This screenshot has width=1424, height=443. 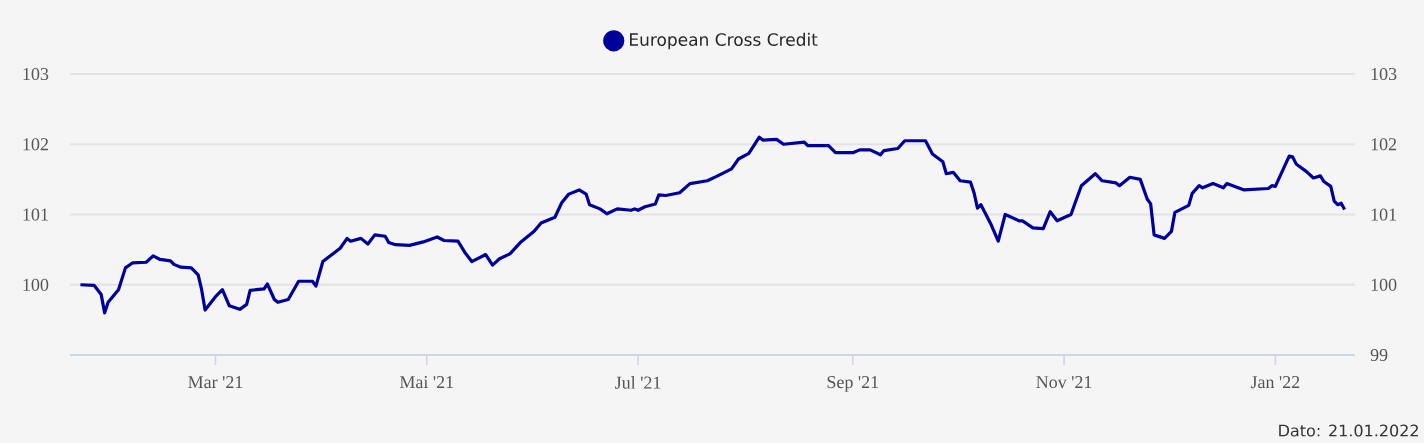 I want to click on x-tick-label: Jan '22, so click(x=1275, y=382).